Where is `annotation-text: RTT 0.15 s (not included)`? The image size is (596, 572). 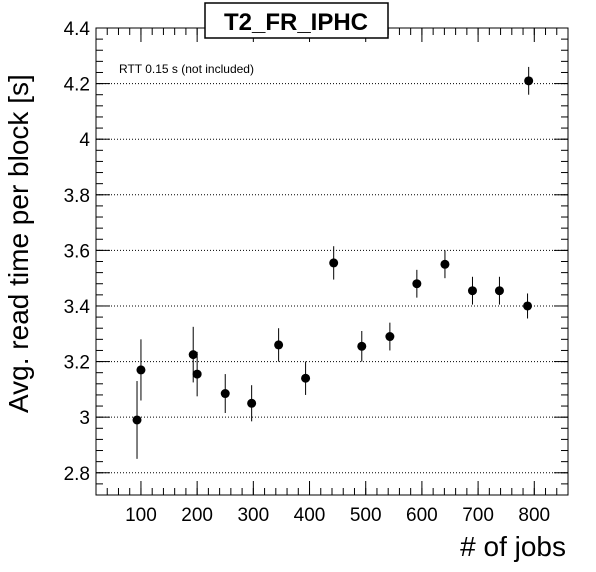 annotation-text: RTT 0.15 s (not included) is located at coordinates (186, 69).